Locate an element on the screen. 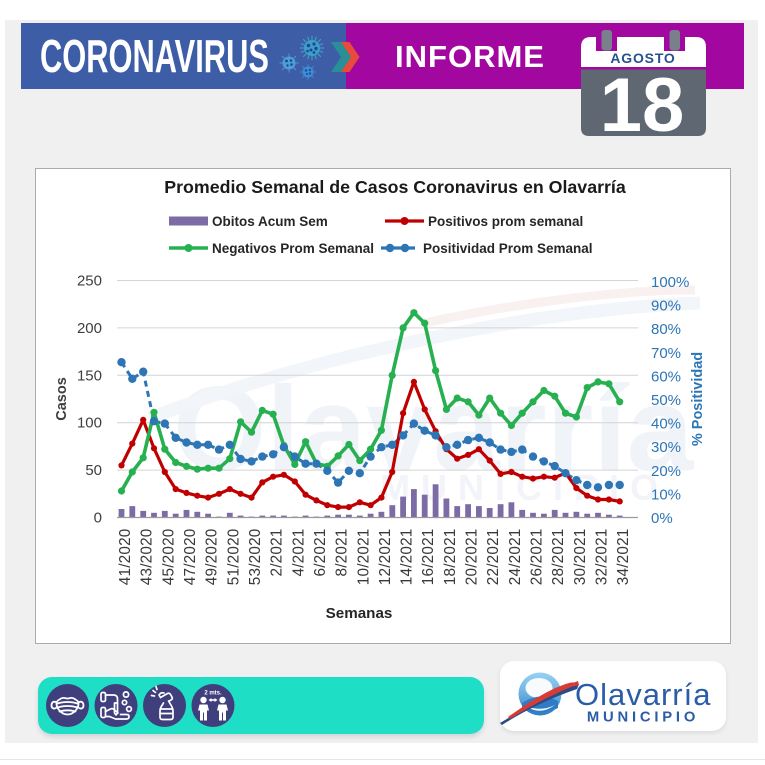 The image size is (765, 765). svg-text: 24/2021 is located at coordinates (515, 557).